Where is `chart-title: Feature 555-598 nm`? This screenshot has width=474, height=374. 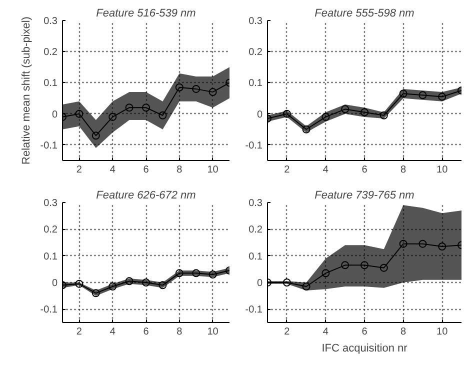
chart-title: Feature 555-598 nm is located at coordinates (364, 14).